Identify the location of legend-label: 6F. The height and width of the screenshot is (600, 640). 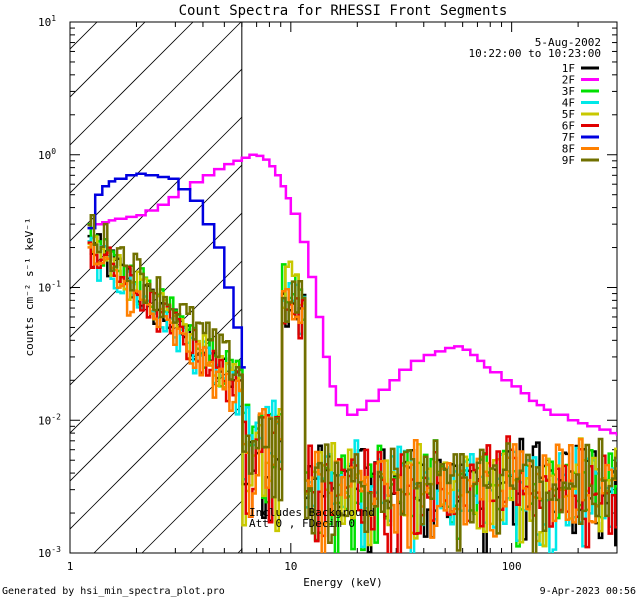
(568, 126).